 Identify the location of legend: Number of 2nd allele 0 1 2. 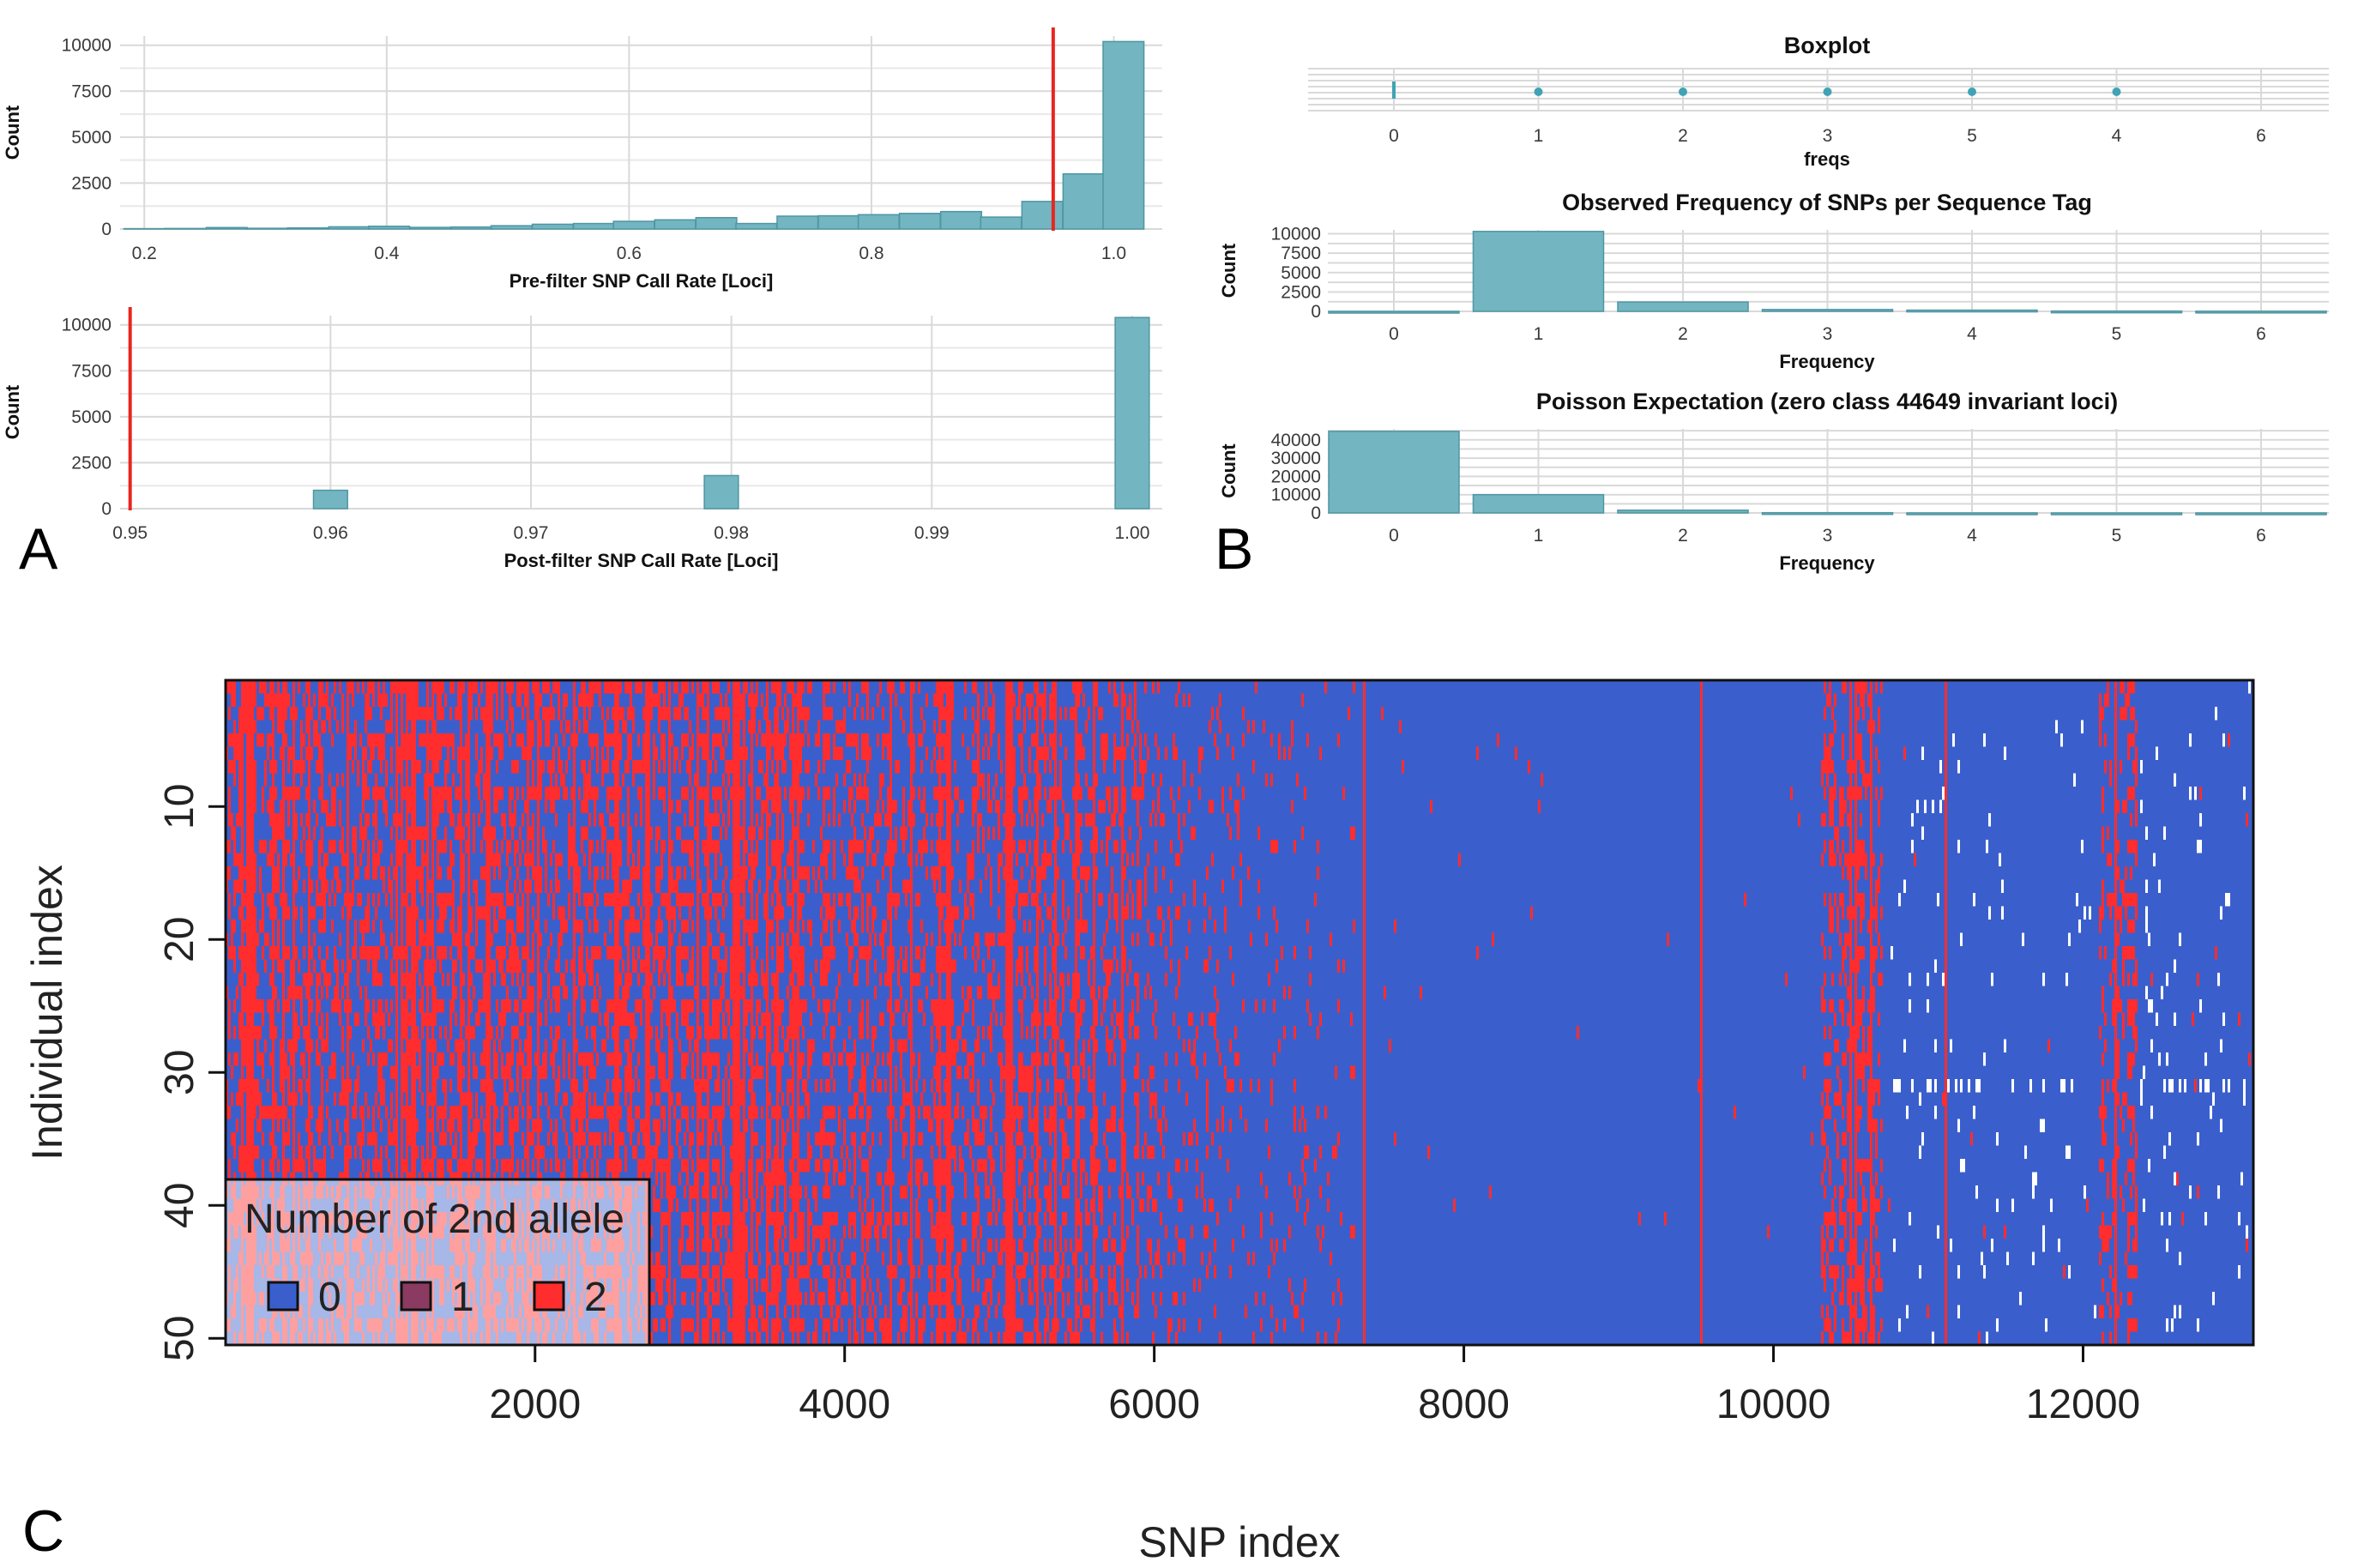
(437, 1263).